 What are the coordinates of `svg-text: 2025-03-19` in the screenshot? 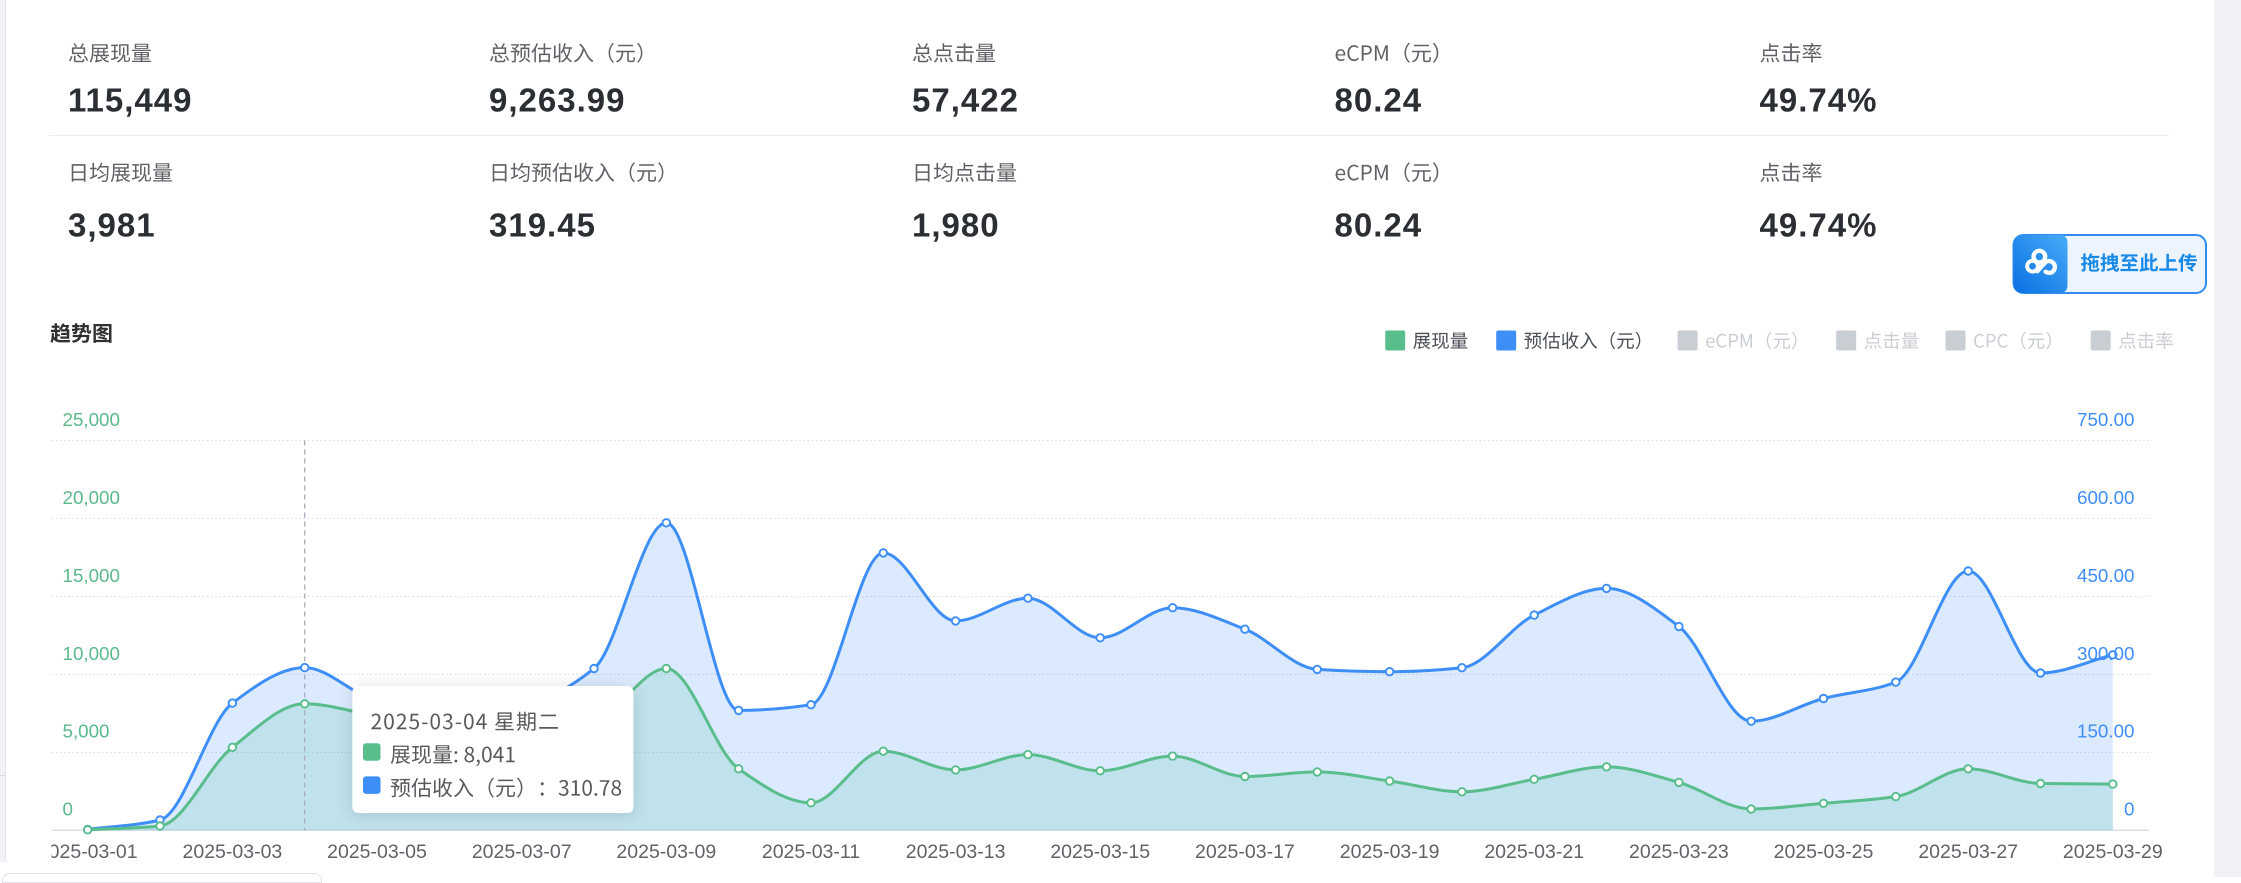 It's located at (1390, 852).